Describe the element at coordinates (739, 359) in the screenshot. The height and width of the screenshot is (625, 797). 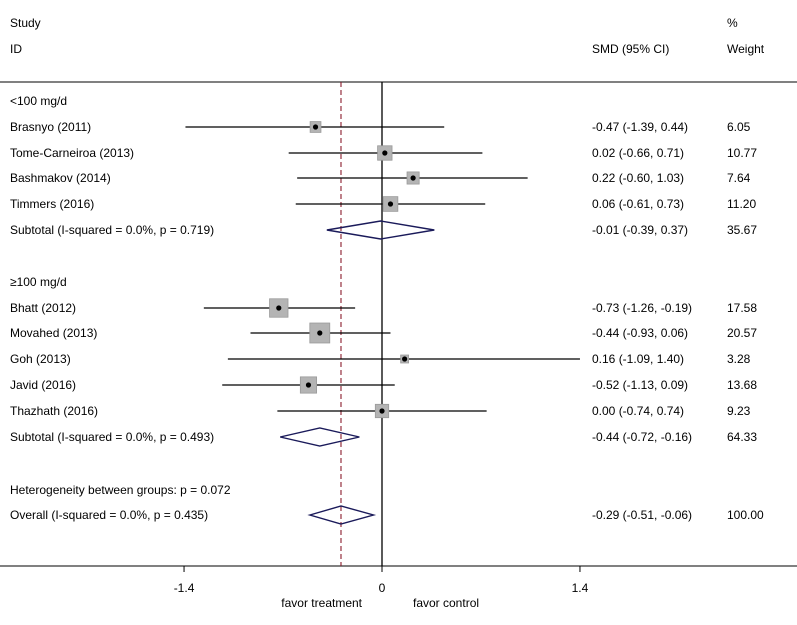
I see `weight-value: 3.28` at that location.